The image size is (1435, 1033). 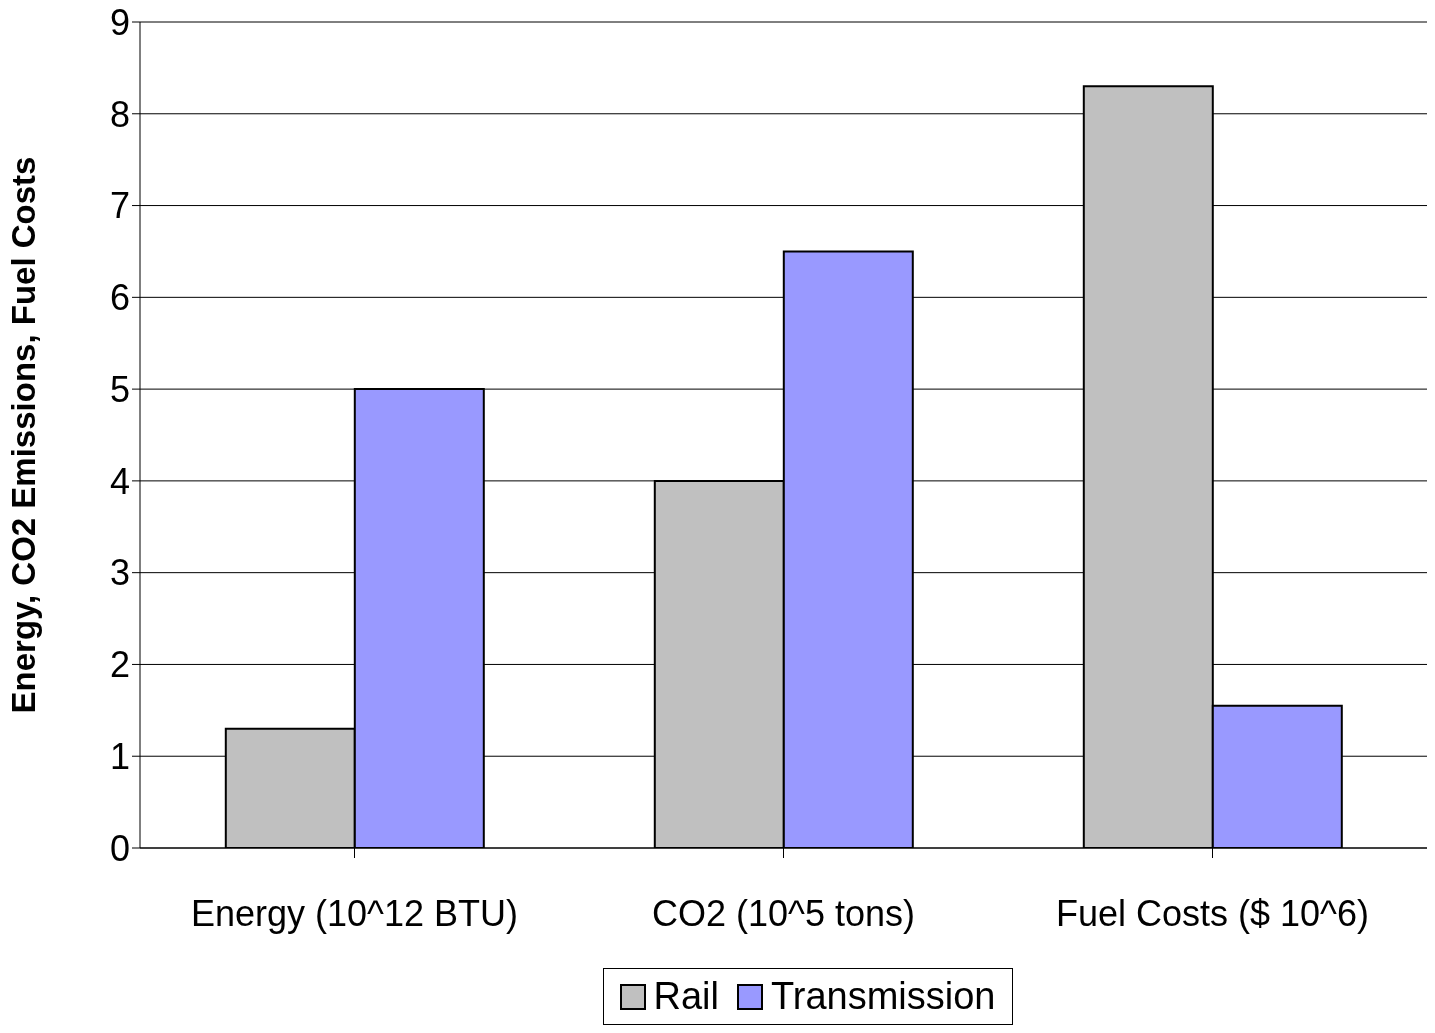 What do you see at coordinates (685, 996) in the screenshot?
I see `legend-label: Rail` at bounding box center [685, 996].